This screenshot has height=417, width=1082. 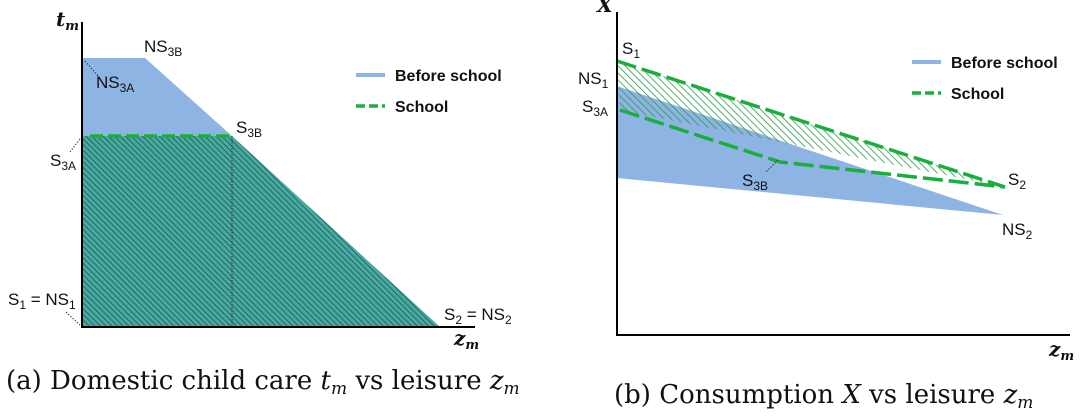 What do you see at coordinates (977, 94) in the screenshot?
I see `legend-school-label-b: School` at bounding box center [977, 94].